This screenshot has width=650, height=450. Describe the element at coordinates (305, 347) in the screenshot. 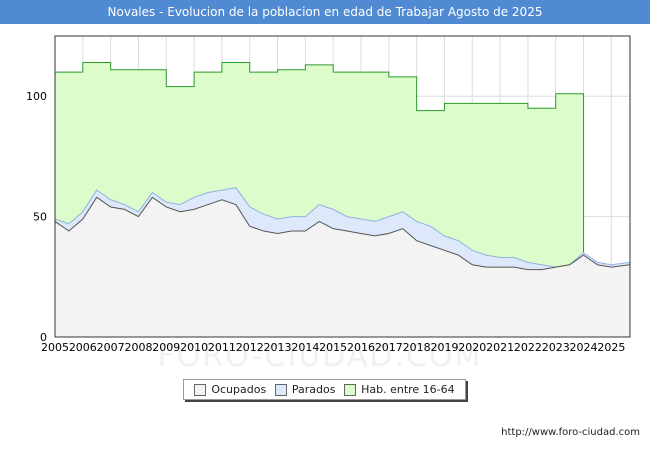

I see `x-tick-label-2014: 2014` at that location.